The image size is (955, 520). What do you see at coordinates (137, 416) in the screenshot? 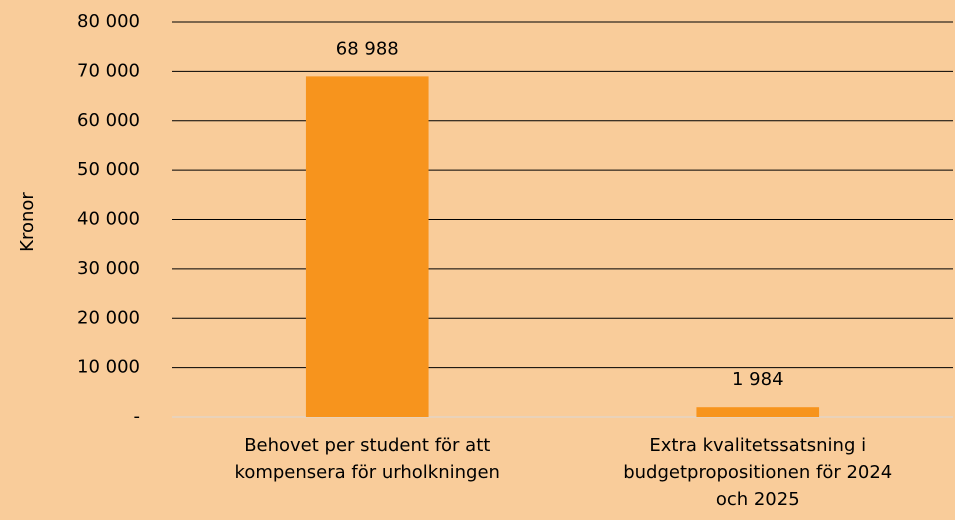
I see `y-tick-label: -` at bounding box center [137, 416].